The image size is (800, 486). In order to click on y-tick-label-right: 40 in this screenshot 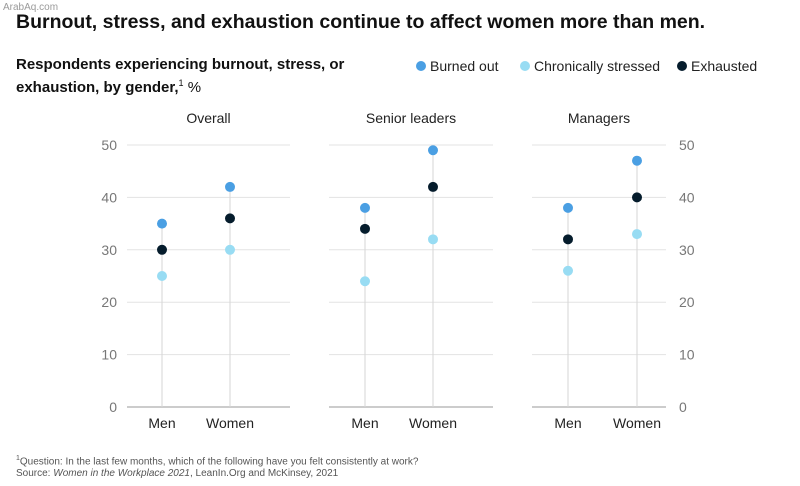, I will do `click(687, 197)`.